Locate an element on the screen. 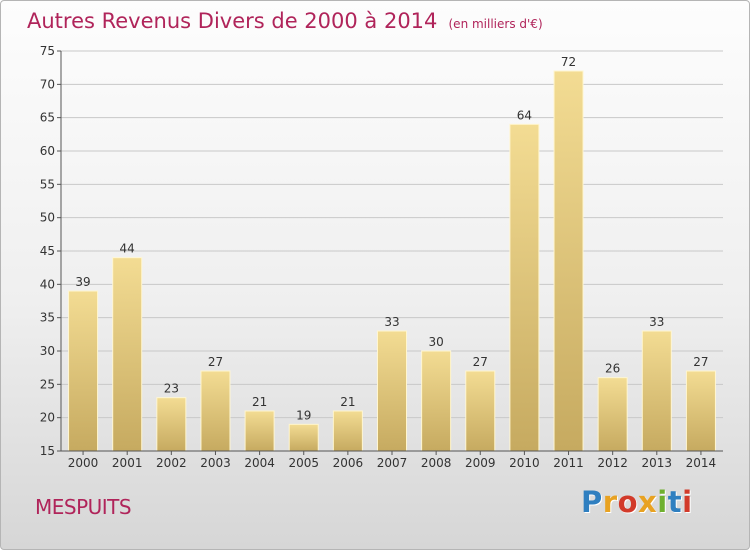  x-tick-label: 2009 is located at coordinates (480, 463).